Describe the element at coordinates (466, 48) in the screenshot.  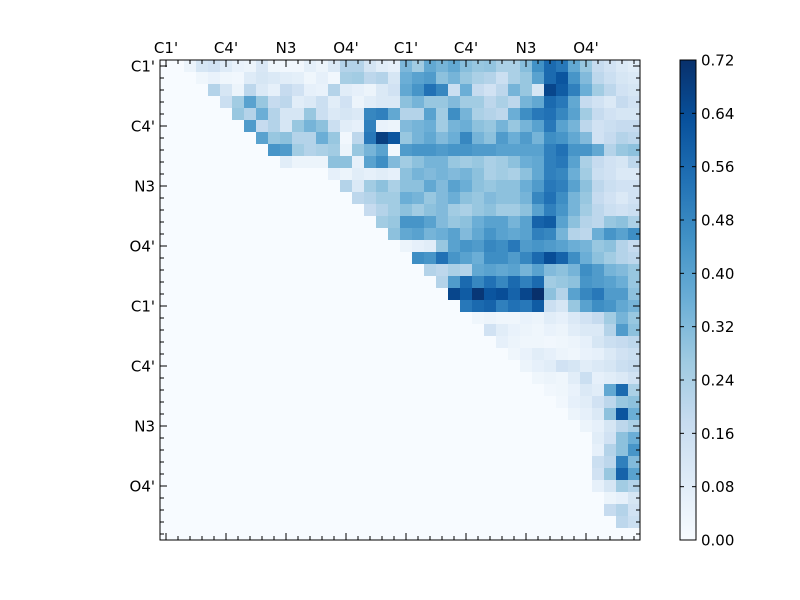
I see `x-tick-label: C4'` at that location.